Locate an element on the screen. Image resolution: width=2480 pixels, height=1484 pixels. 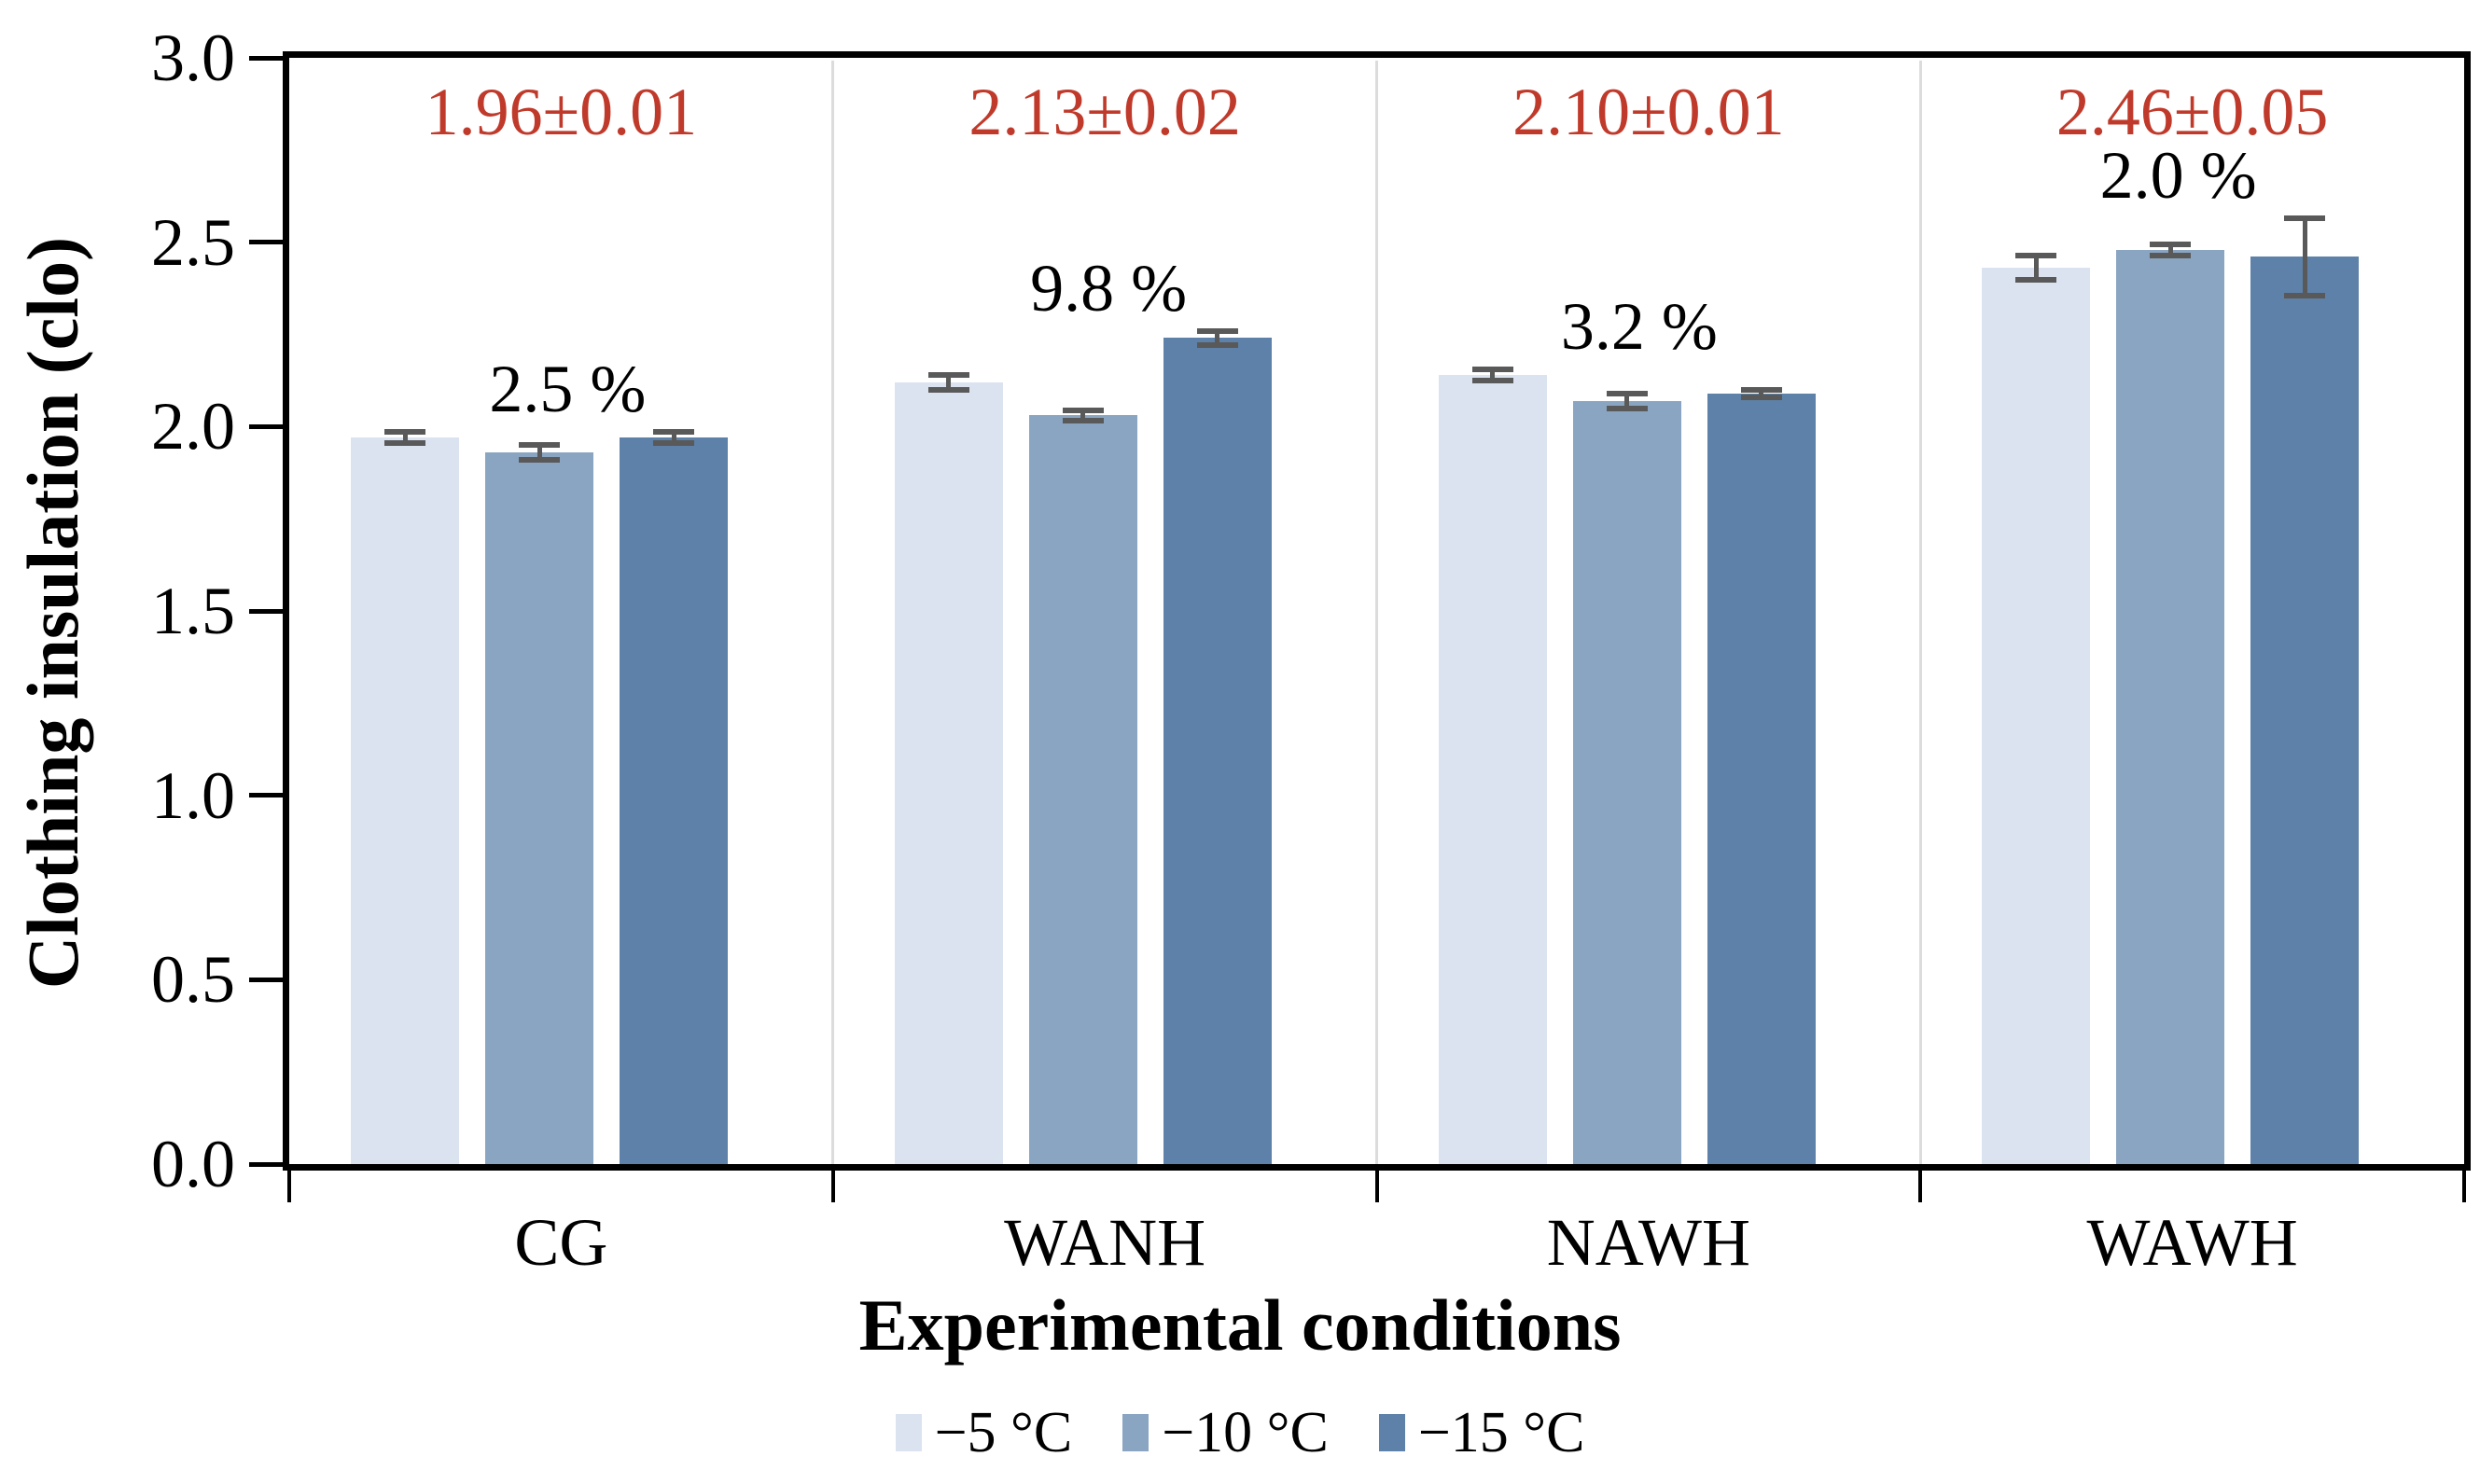
x-category-label: CG is located at coordinates (561, 1242).